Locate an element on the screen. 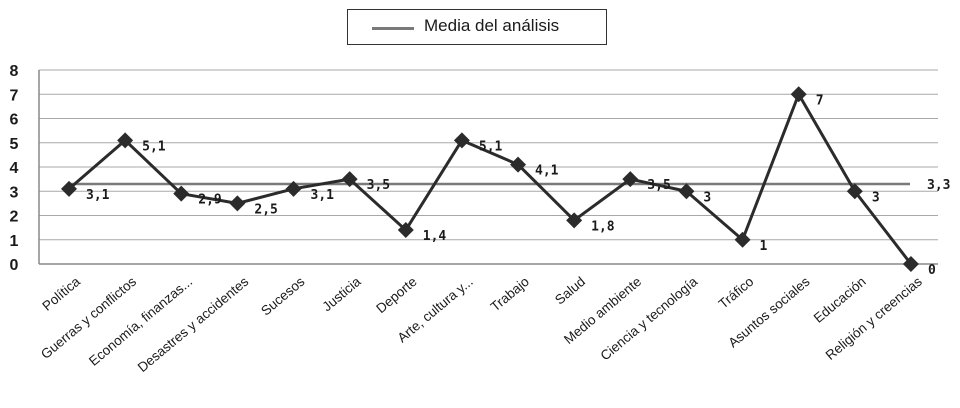 This screenshot has height=408, width=960. data-label: 2,5 is located at coordinates (265, 209).